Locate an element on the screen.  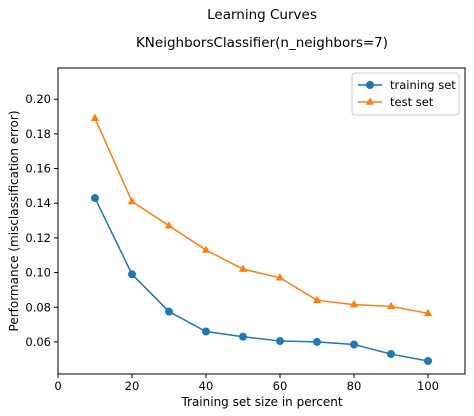
x-tick-label-80: 80 is located at coordinates (354, 386).